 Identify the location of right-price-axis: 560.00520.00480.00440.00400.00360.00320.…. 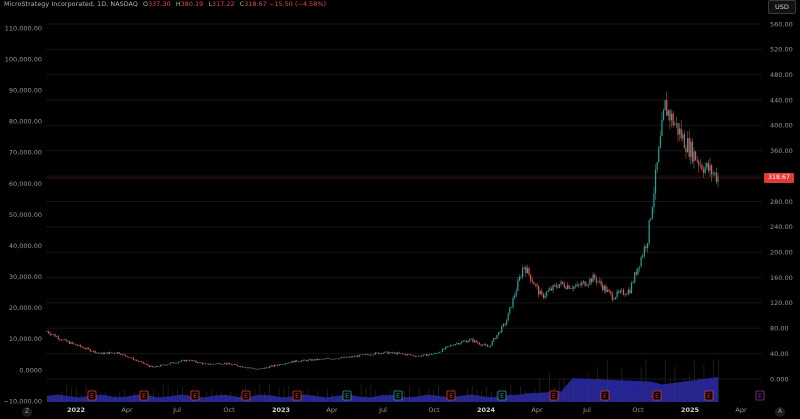
(781, 201).